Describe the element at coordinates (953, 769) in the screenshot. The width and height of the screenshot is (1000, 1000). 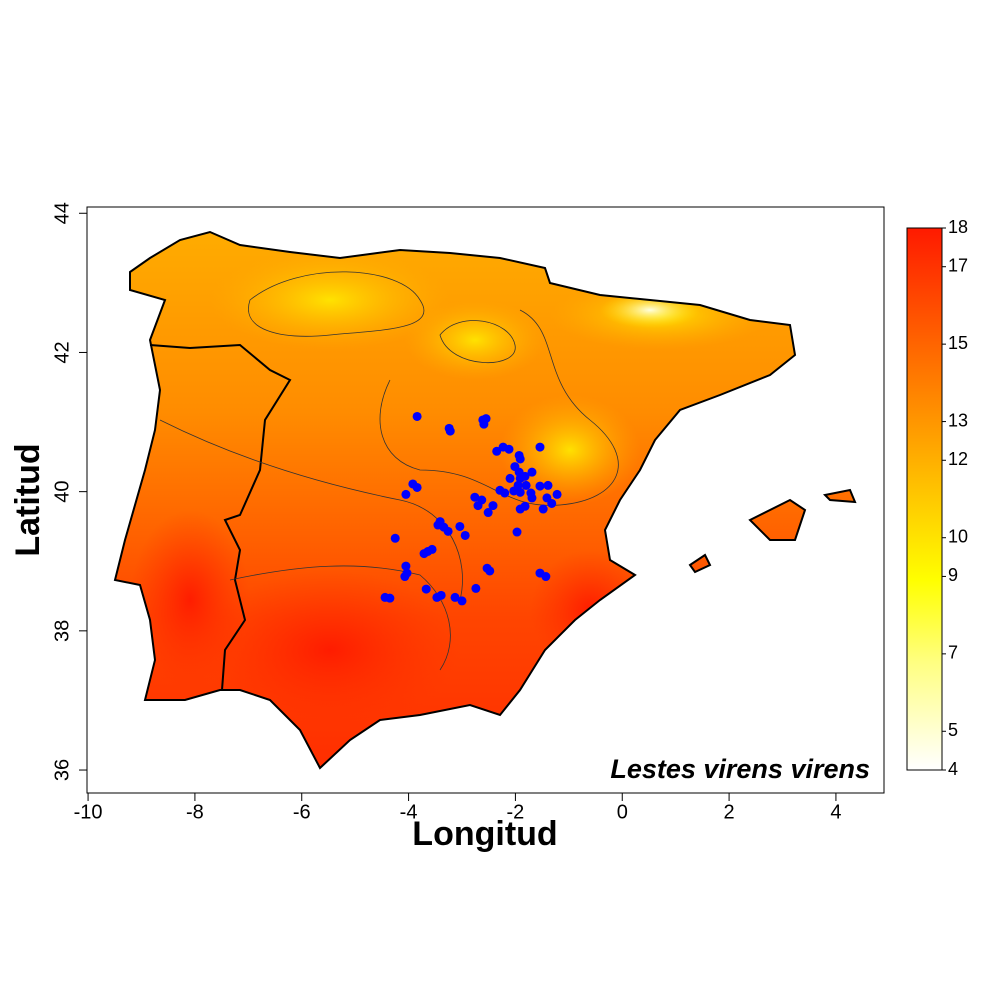
I see `colorbar-tick-label: 4` at that location.